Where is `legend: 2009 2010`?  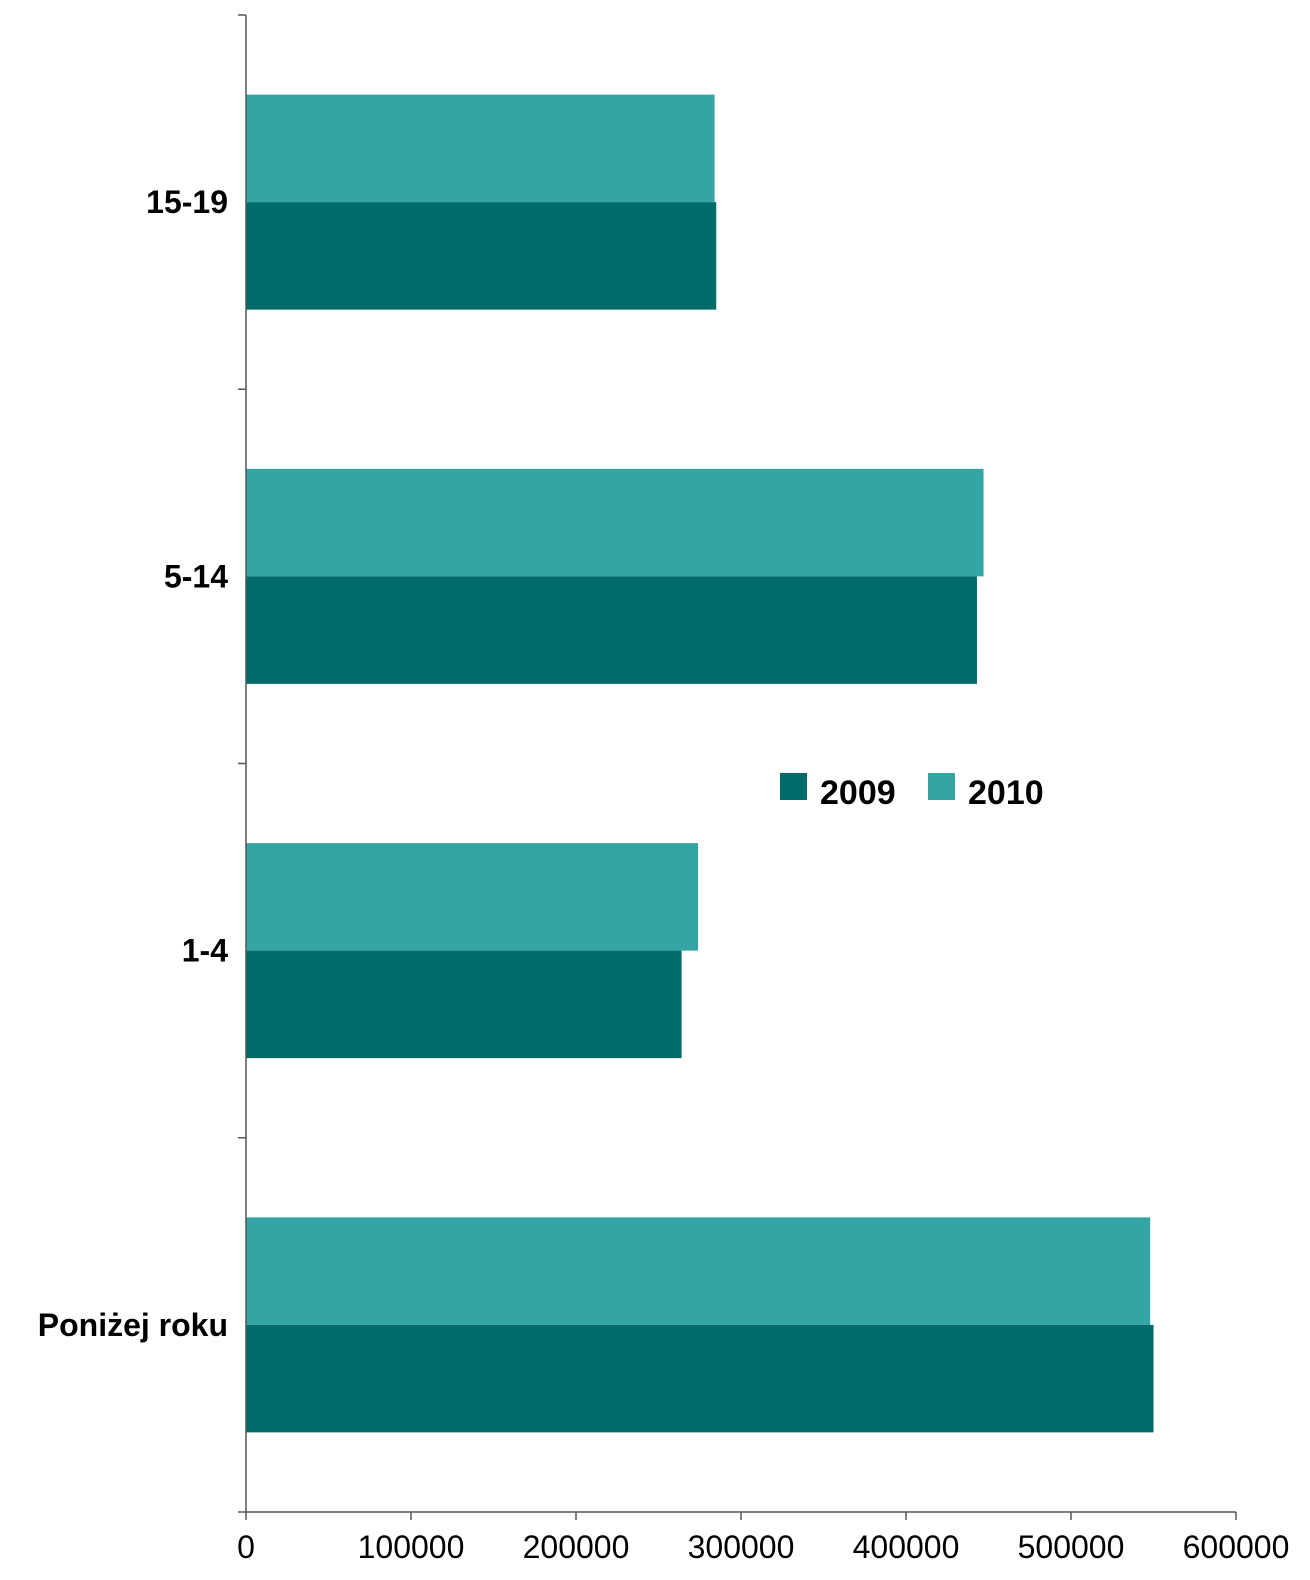 legend: 2009 2010 is located at coordinates (912, 792).